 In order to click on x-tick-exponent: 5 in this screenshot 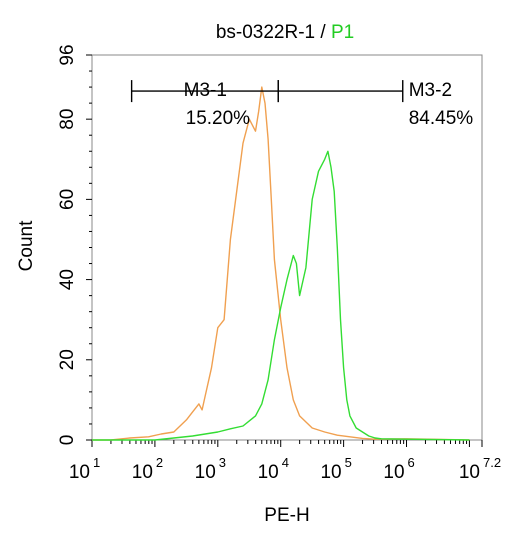, I will do `click(348, 462)`.